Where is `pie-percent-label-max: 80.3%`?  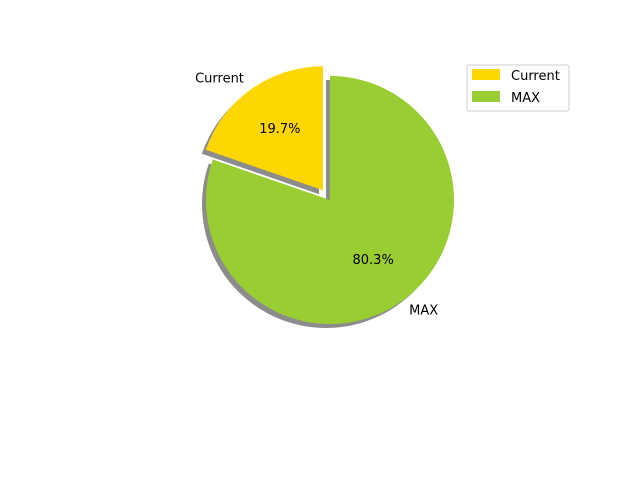
pie-percent-label-max: 80.3% is located at coordinates (373, 260).